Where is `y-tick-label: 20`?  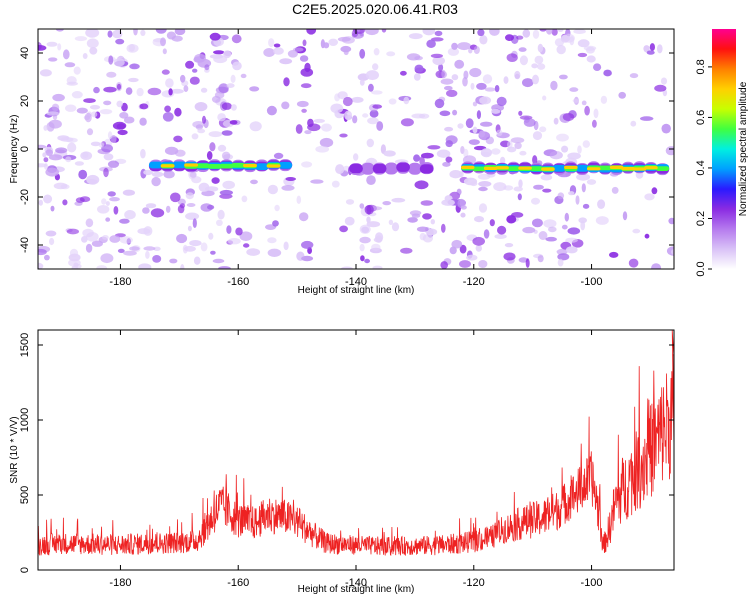
y-tick-label: 20 is located at coordinates (25, 101).